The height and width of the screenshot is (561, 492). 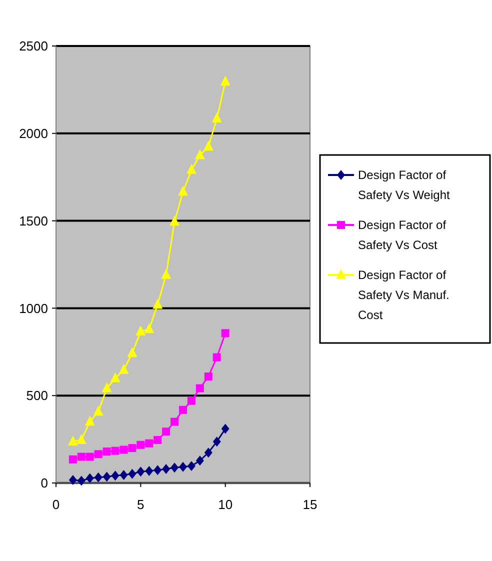 I want to click on y-tick-label: 2500, so click(x=33, y=46).